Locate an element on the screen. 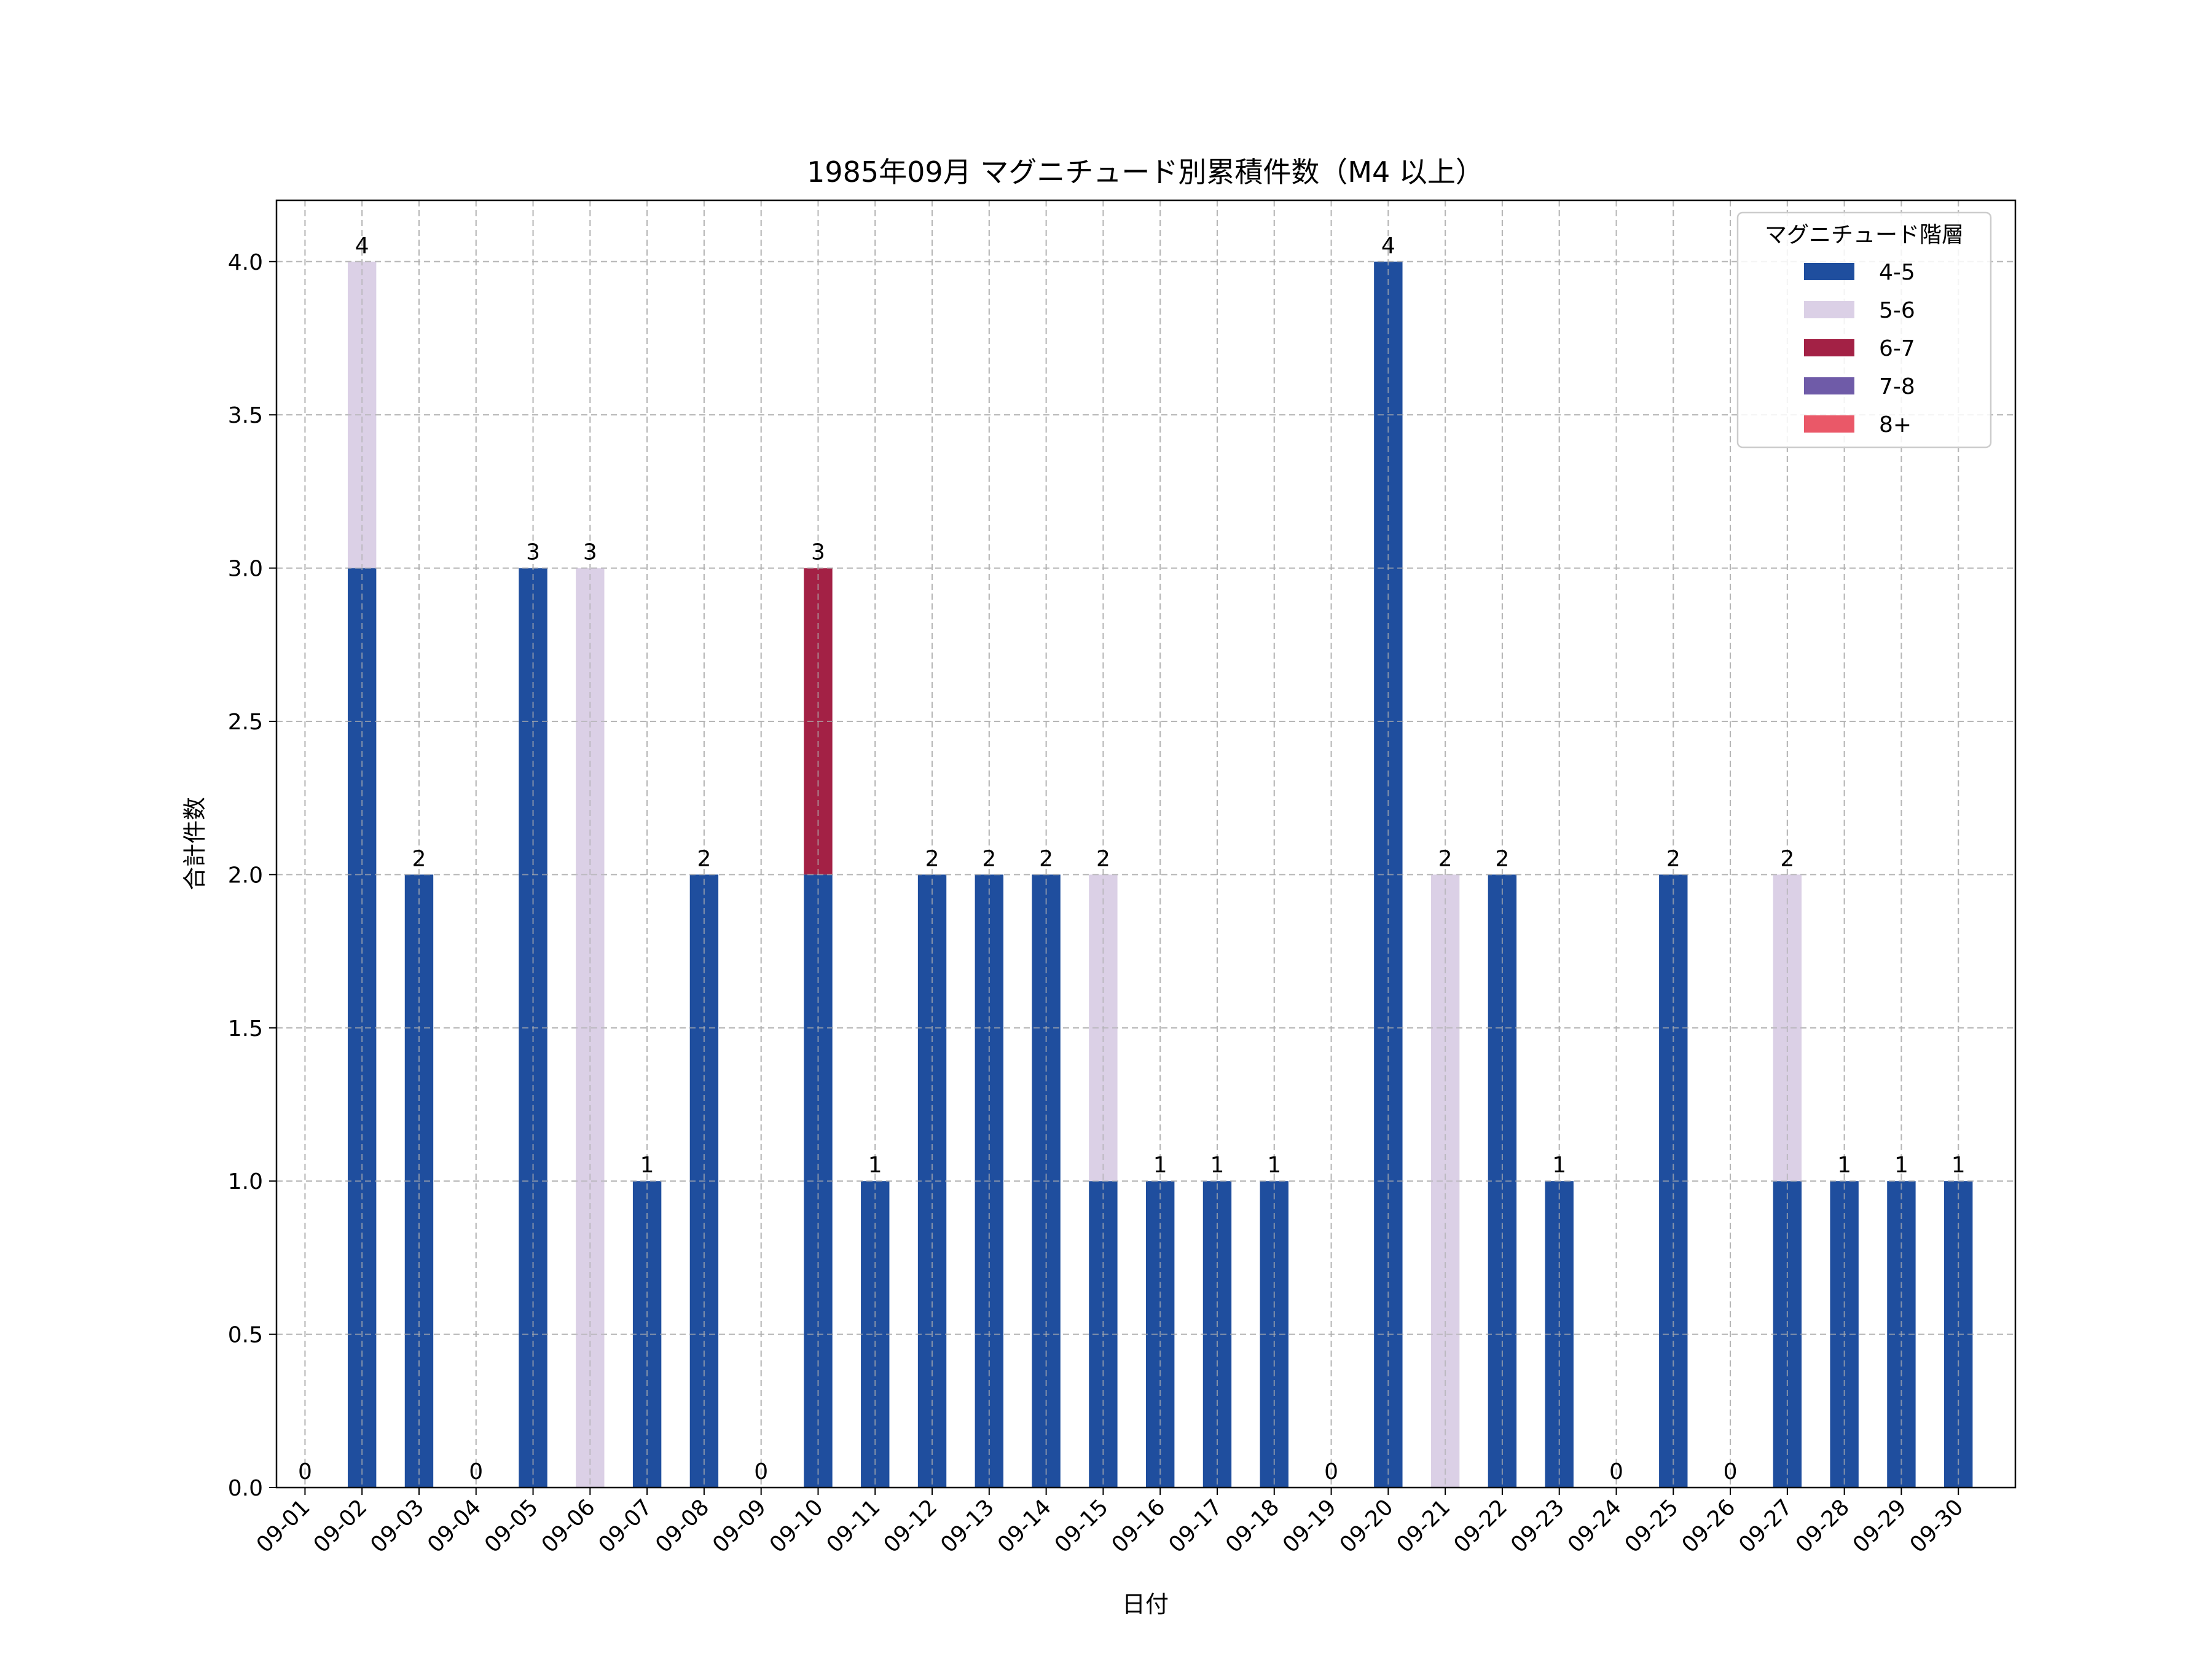 This screenshot has width=2212, height=1659. x-tick-label: 09-03 is located at coordinates (397, 1526).